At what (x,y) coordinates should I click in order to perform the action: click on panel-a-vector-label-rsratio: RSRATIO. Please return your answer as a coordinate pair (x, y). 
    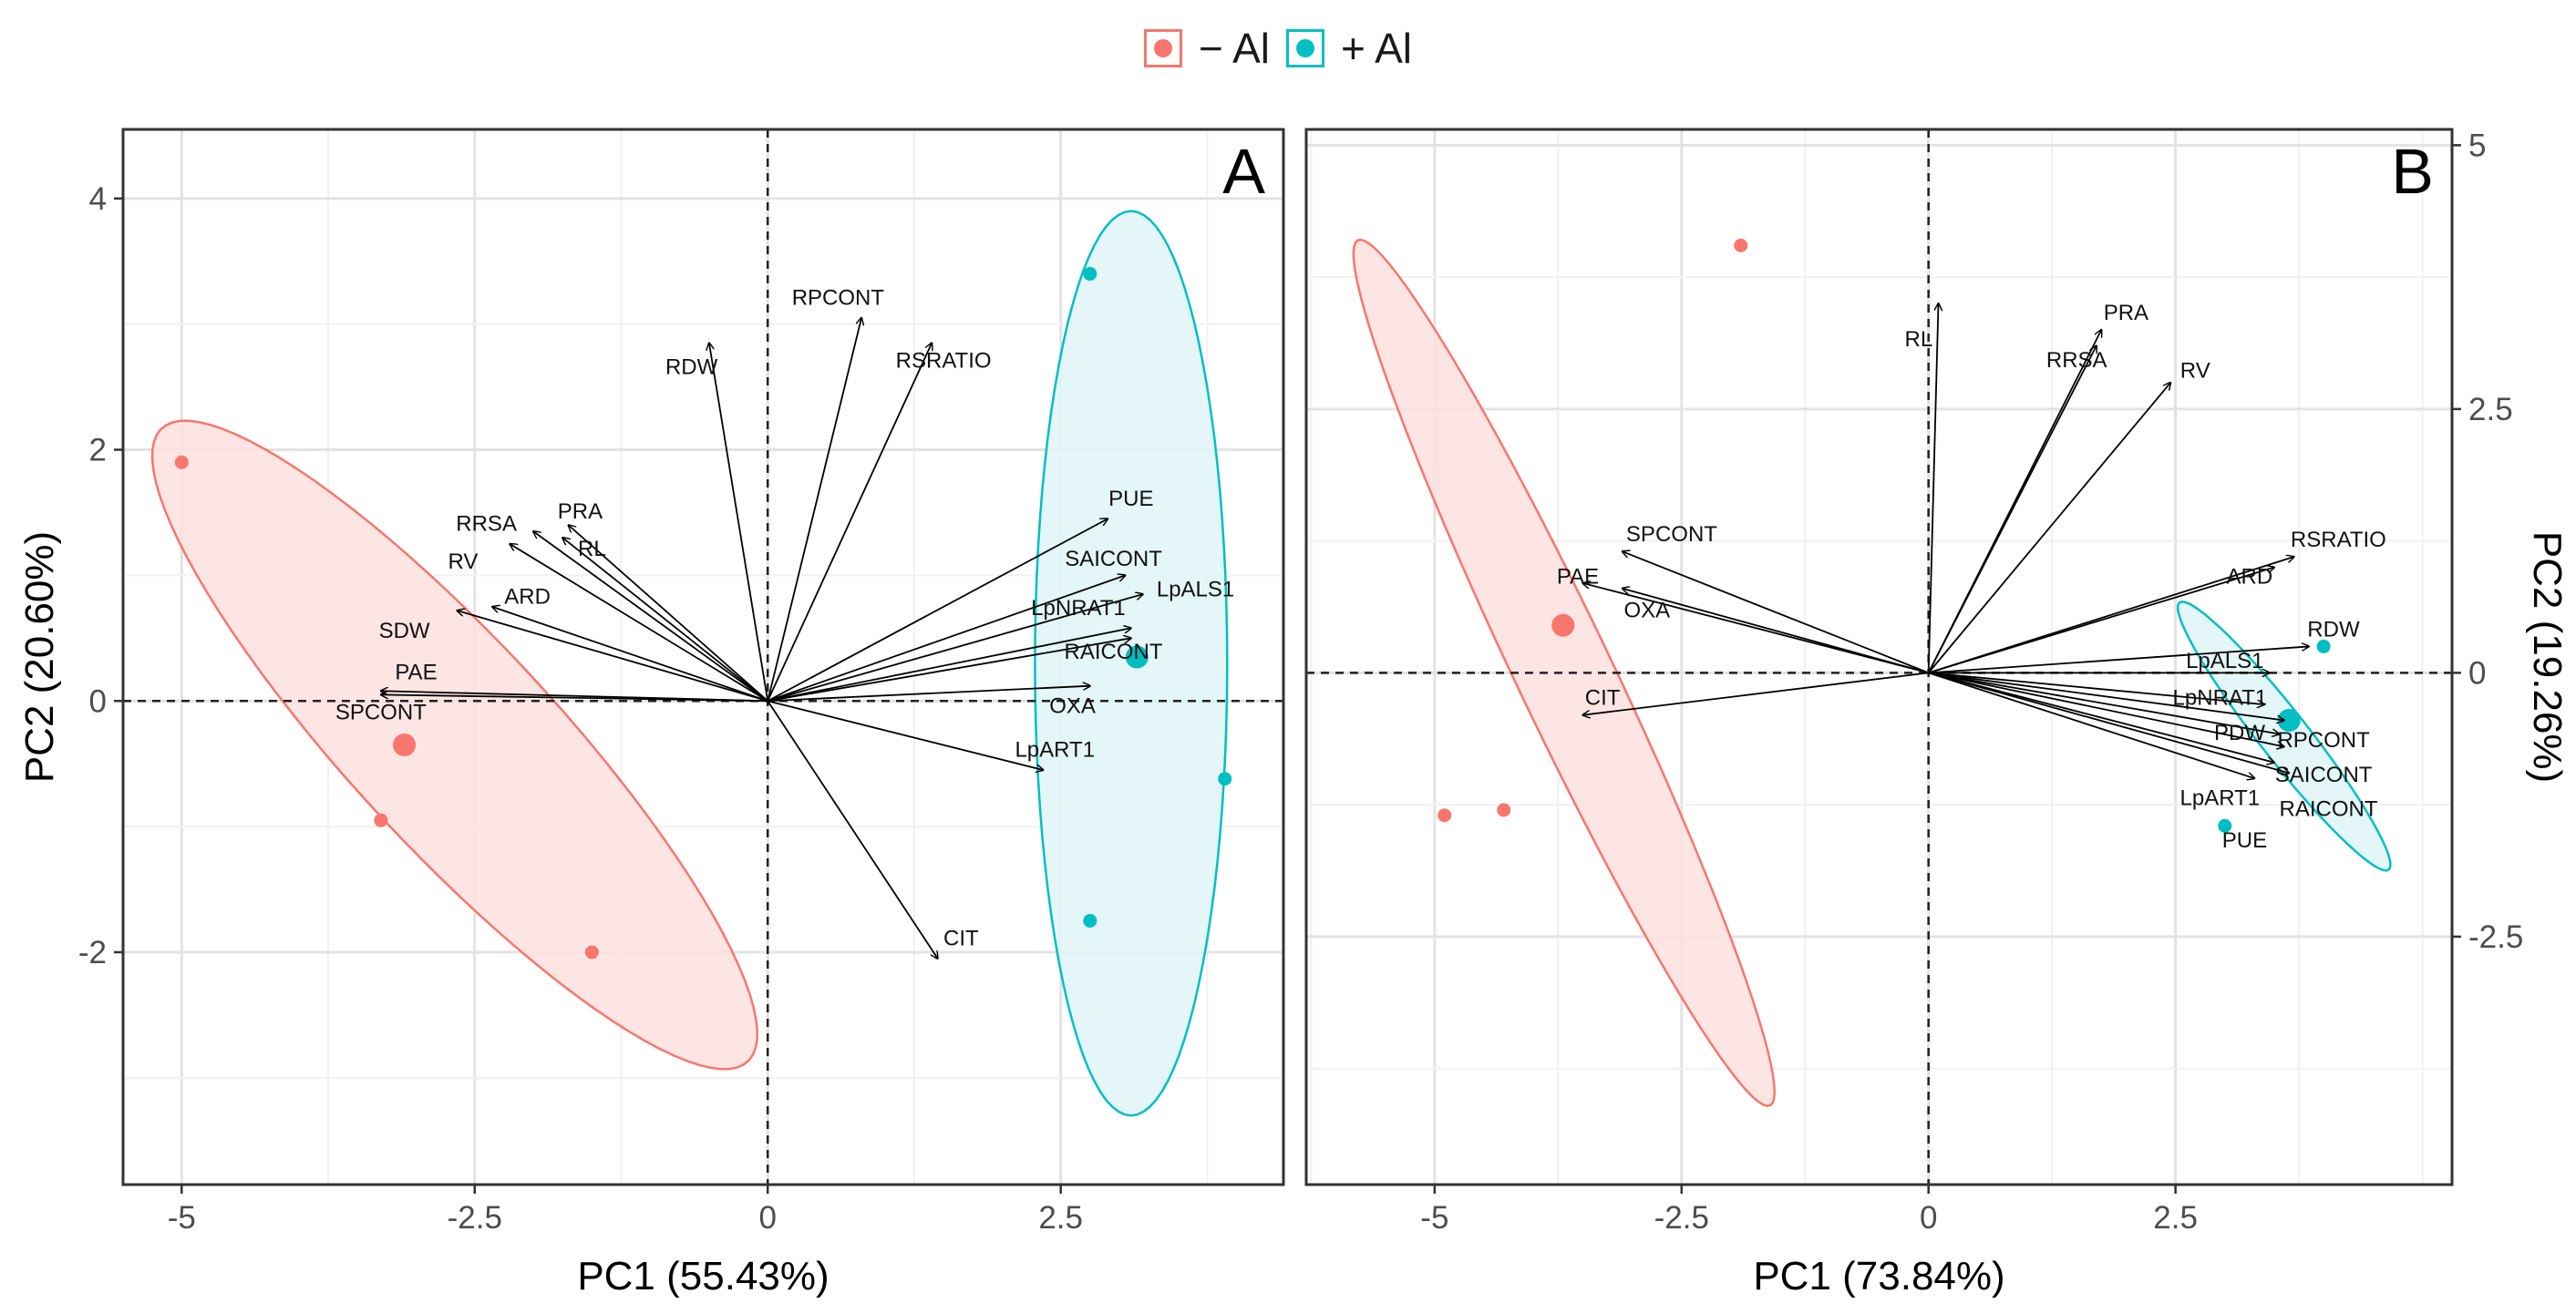
    Looking at the image, I should click on (944, 360).